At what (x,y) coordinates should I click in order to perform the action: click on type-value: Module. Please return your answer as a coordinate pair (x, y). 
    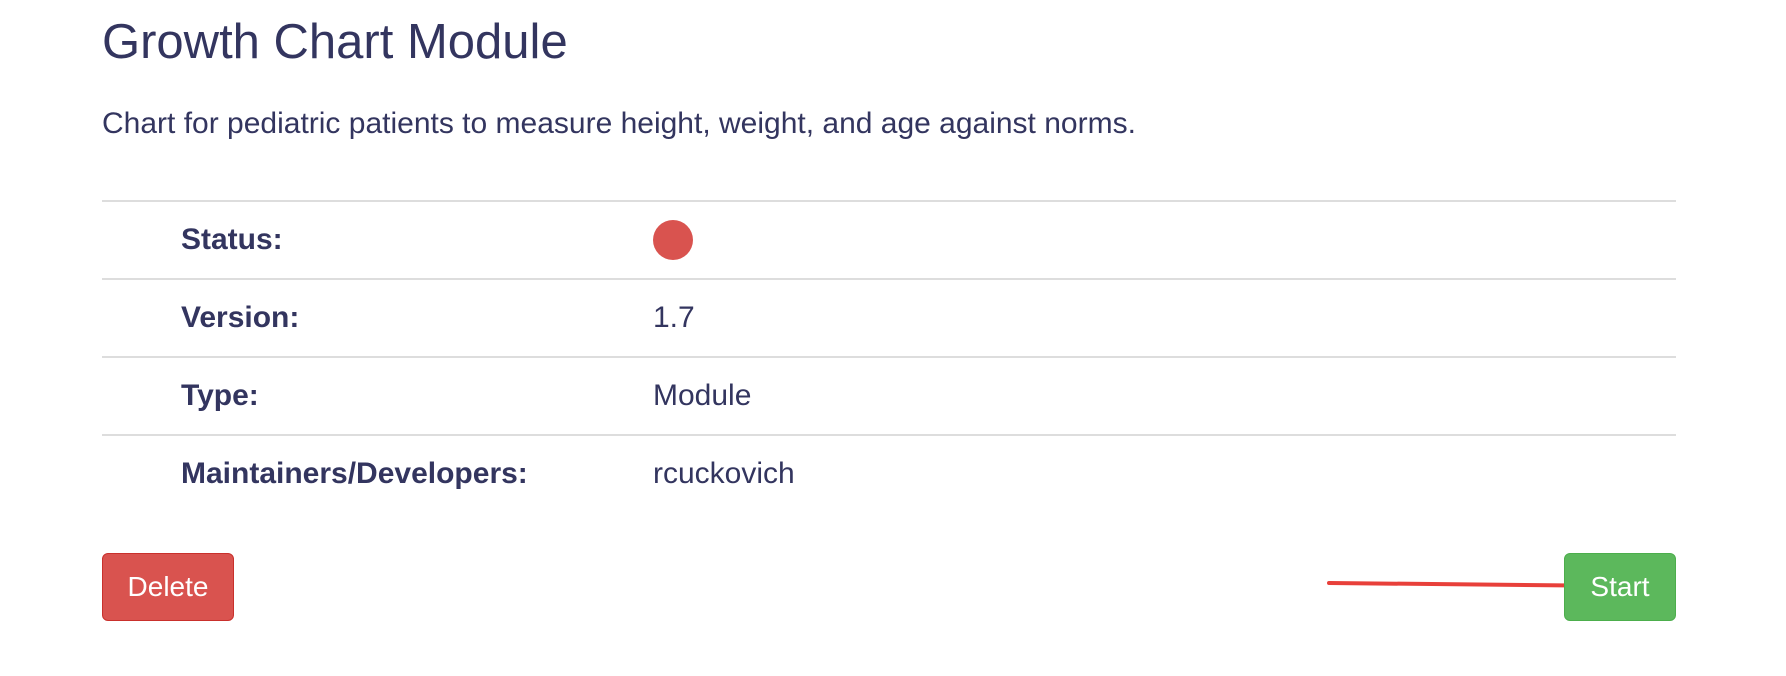
    Looking at the image, I should click on (702, 395).